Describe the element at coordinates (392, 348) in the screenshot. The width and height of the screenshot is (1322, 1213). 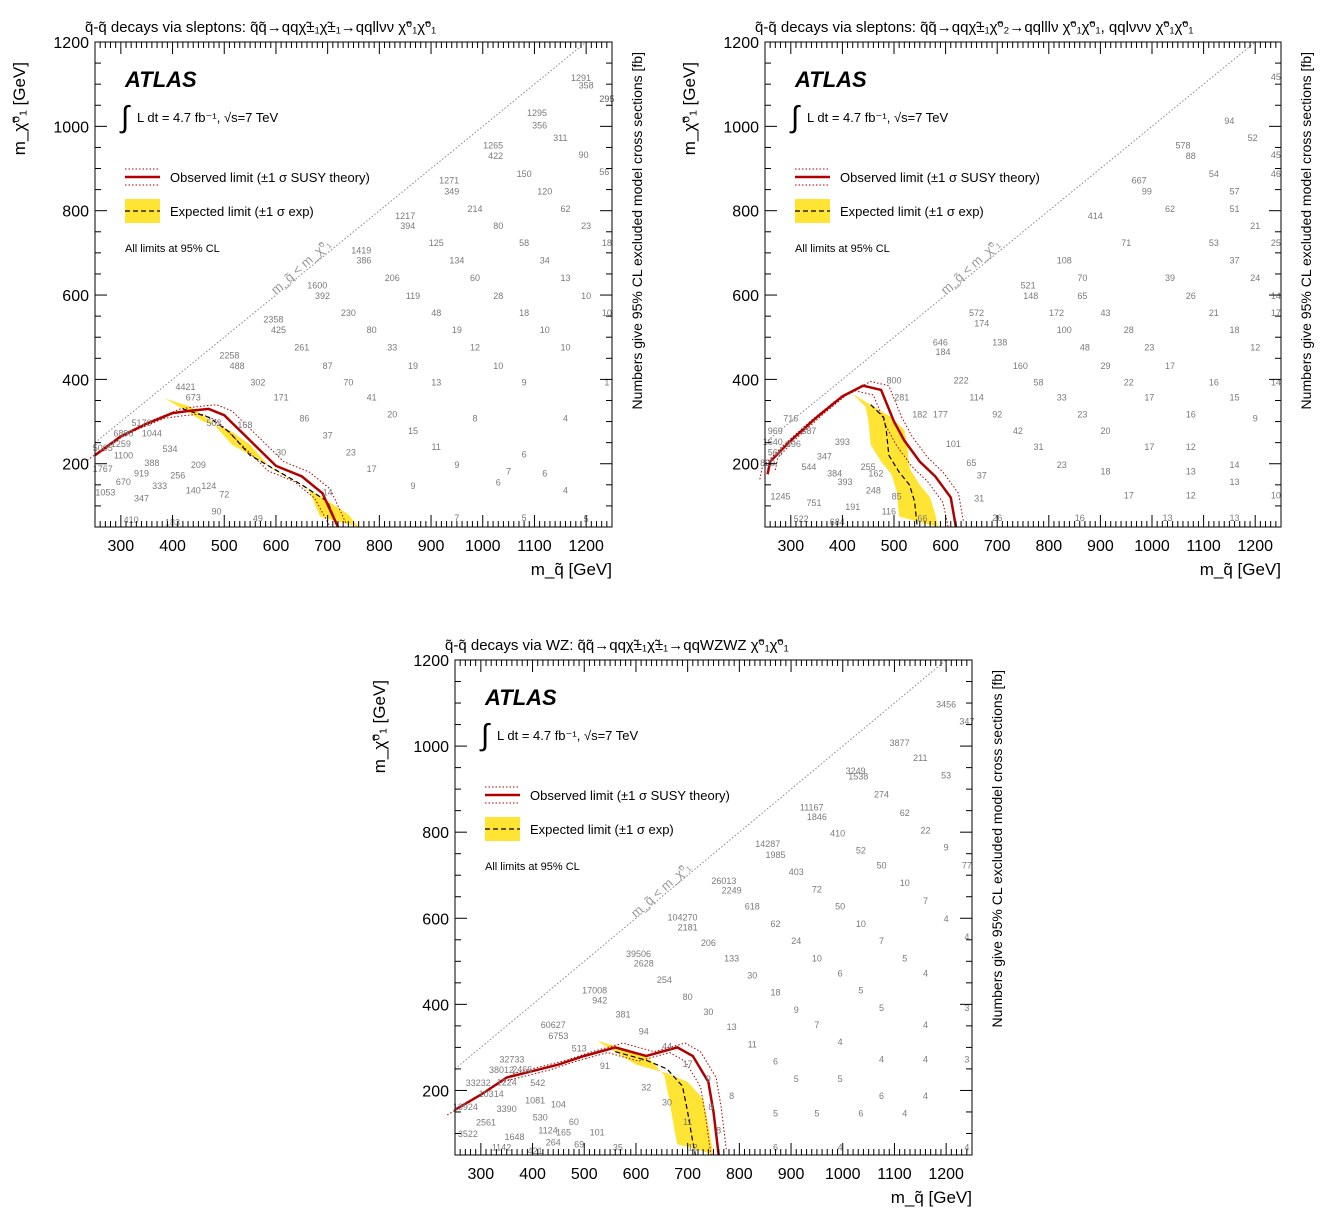
I see `cross-section-value: 33` at that location.